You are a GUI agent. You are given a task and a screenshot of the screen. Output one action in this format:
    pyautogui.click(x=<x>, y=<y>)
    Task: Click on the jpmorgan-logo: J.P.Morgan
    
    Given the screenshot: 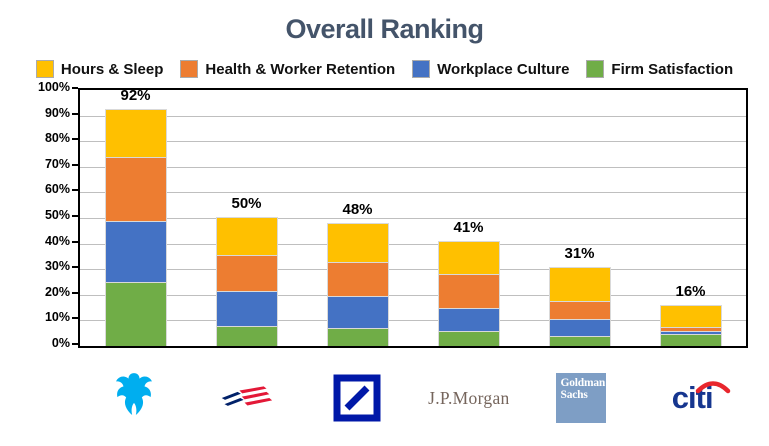 What is the action you would take?
    pyautogui.click(x=469, y=398)
    